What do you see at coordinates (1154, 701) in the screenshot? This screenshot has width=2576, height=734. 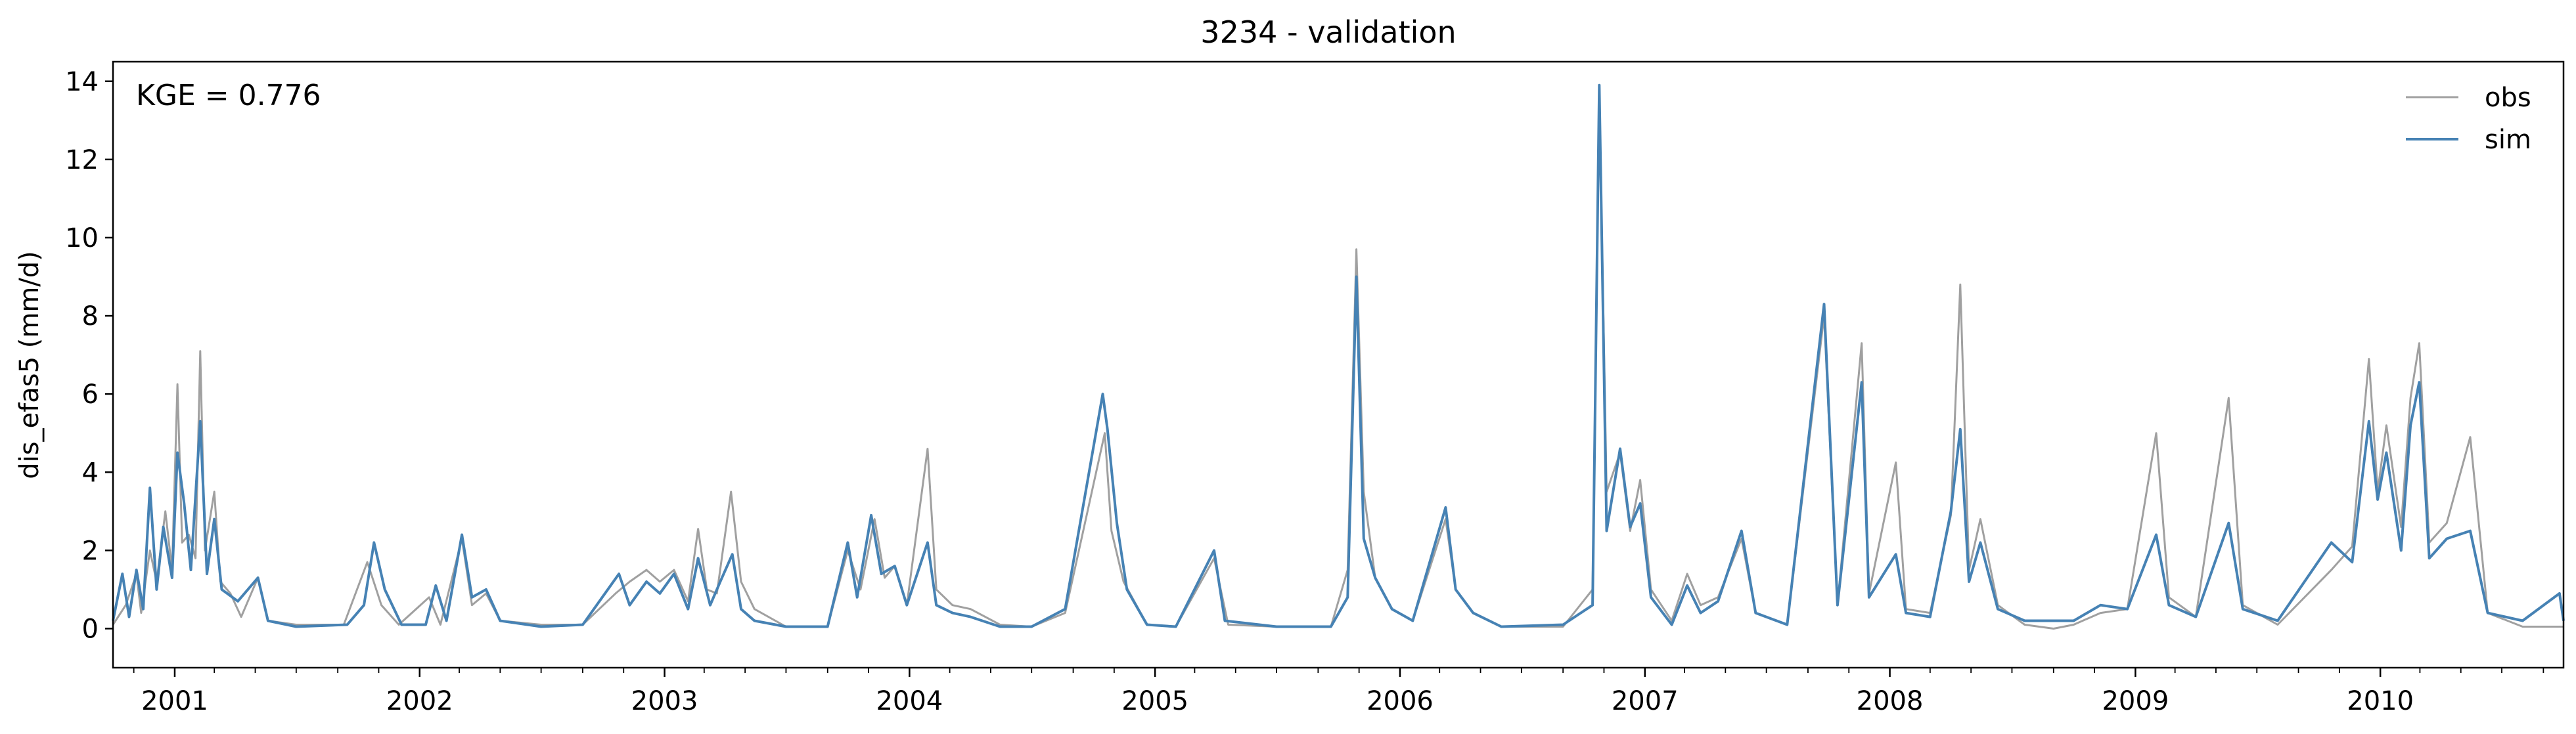 I see `x-tick-label: 2005` at bounding box center [1154, 701].